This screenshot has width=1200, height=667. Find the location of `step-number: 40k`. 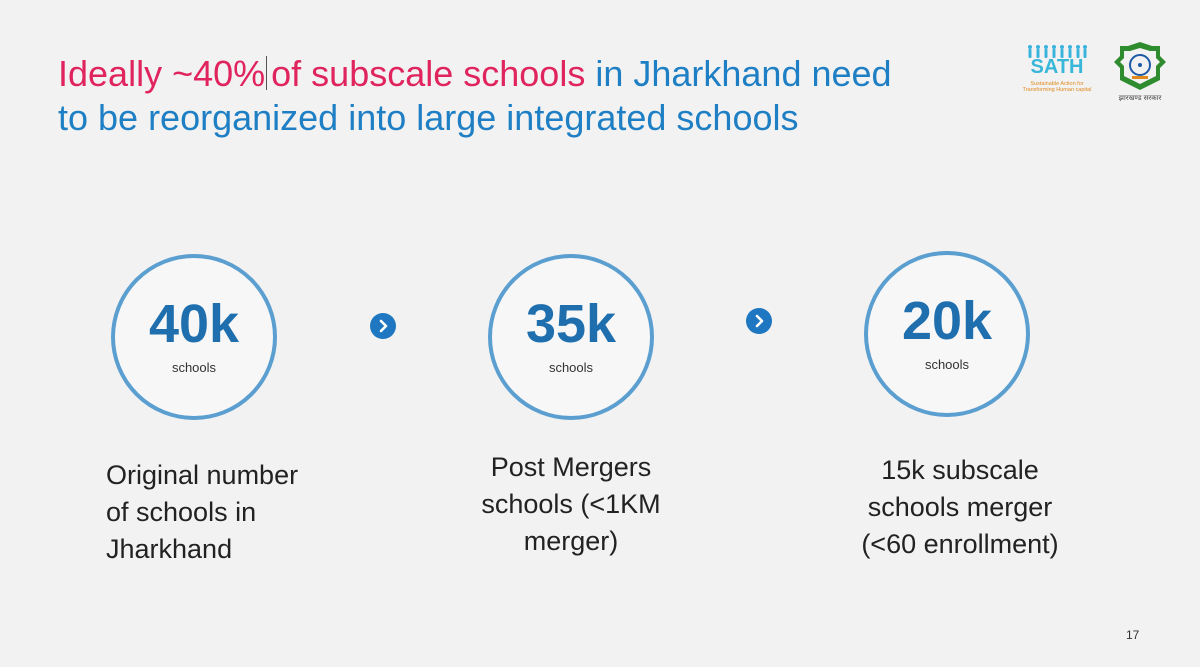

step-number: 40k is located at coordinates (194, 324).